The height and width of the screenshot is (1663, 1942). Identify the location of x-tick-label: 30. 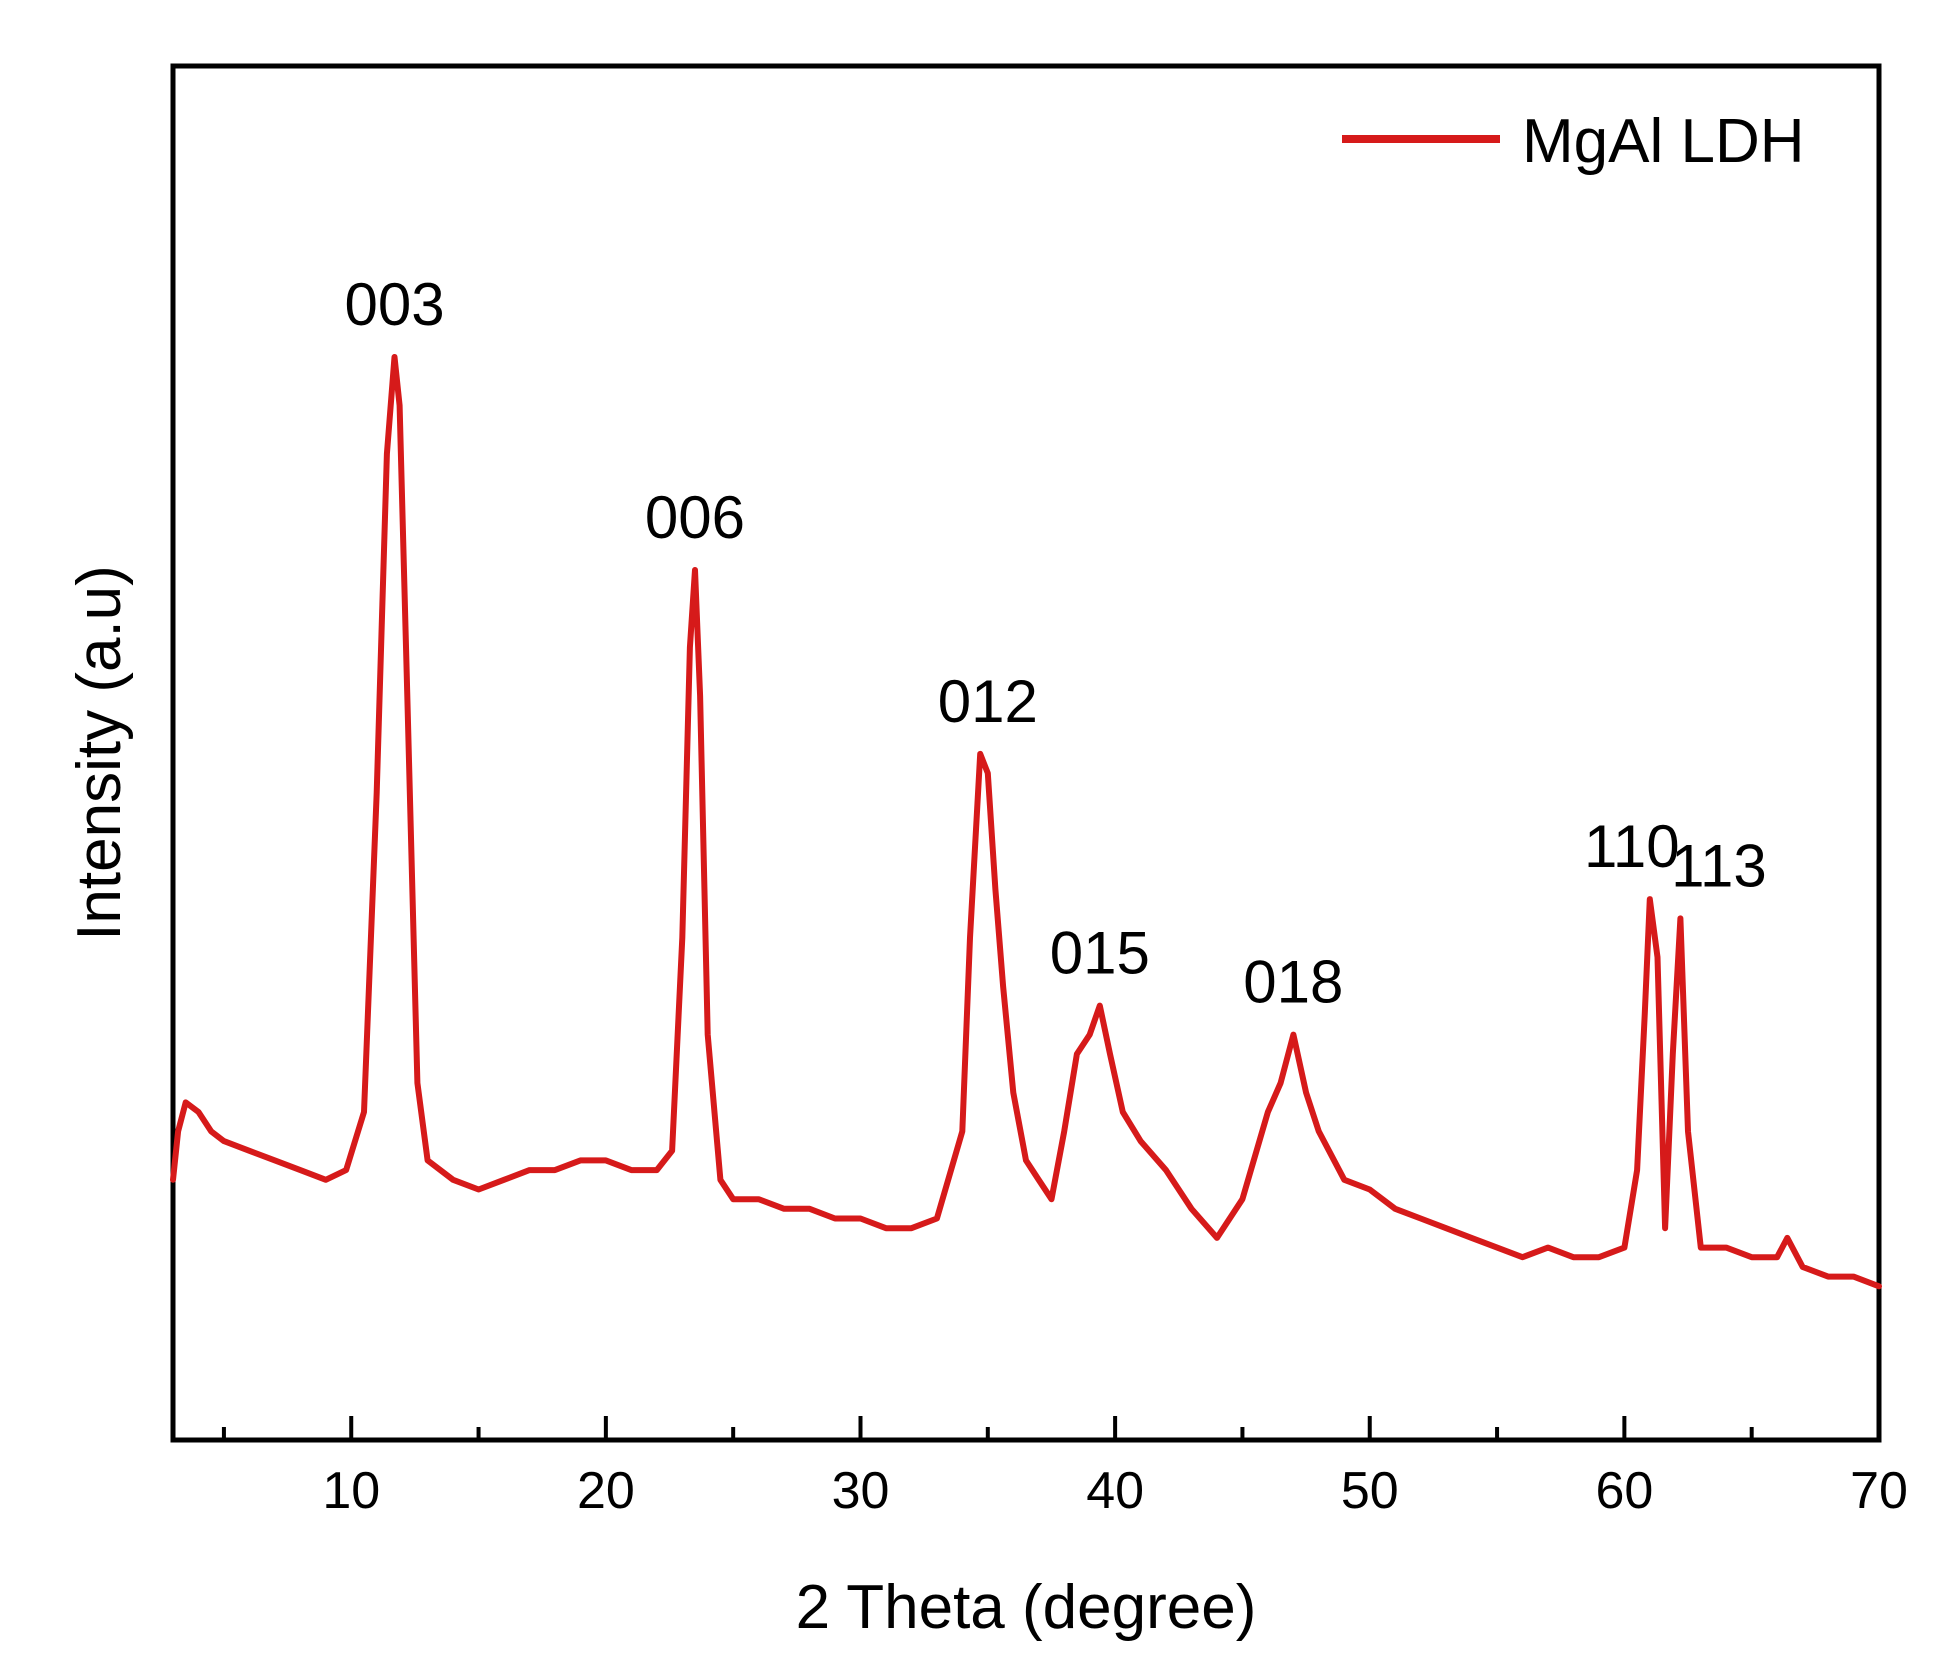
(861, 1491).